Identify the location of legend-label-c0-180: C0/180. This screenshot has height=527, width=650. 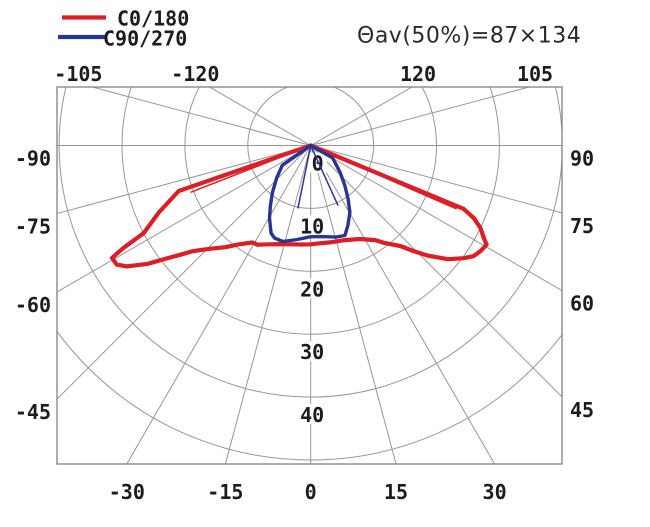
(153, 19).